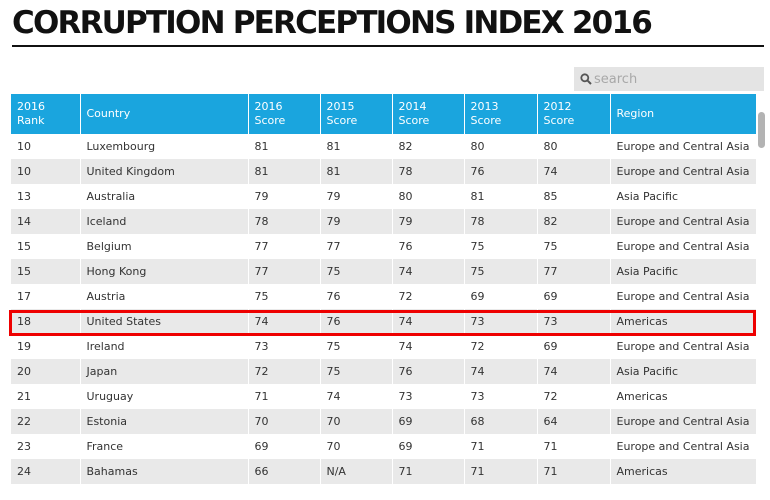 This screenshot has width=770, height=500. What do you see at coordinates (574, 246) in the screenshot?
I see `cell-score-2012: 75` at bounding box center [574, 246].